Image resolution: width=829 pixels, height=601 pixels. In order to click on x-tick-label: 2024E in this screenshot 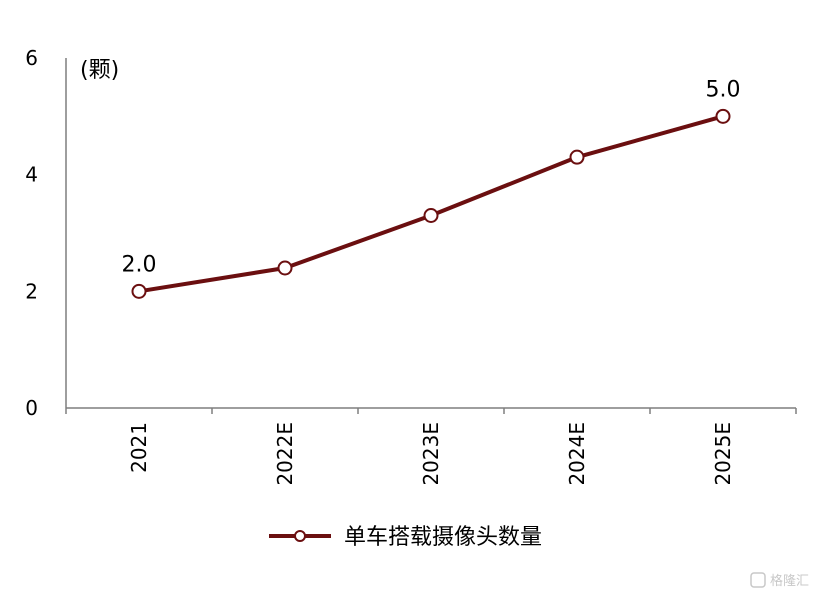, I will do `click(577, 454)`.